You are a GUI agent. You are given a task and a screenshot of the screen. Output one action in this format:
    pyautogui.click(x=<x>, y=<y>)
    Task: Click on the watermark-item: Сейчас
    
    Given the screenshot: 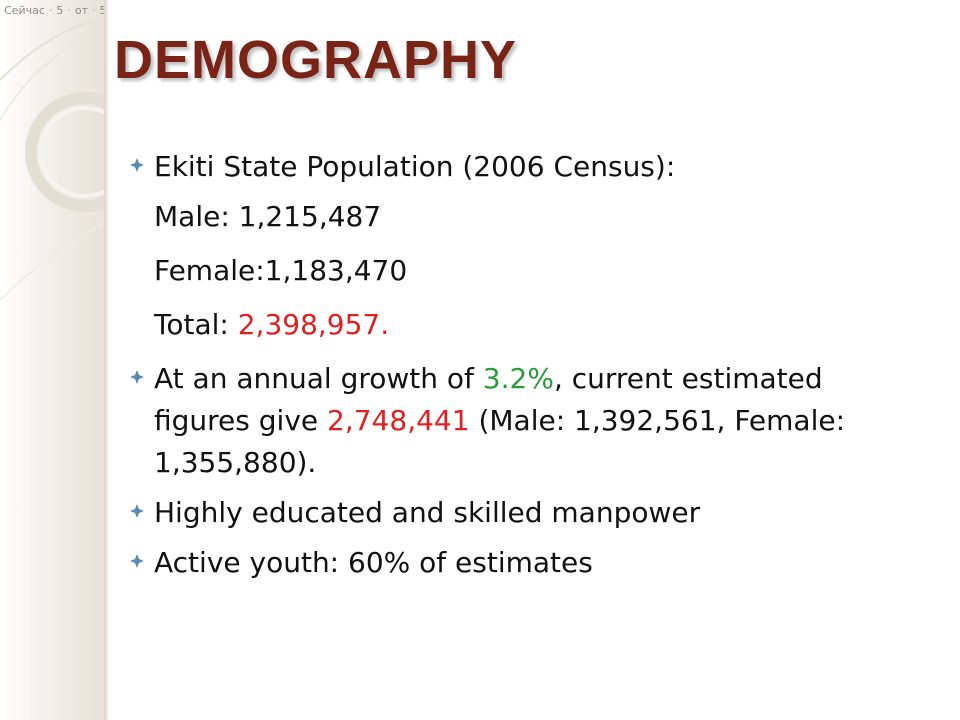 What is the action you would take?
    pyautogui.click(x=24, y=10)
    